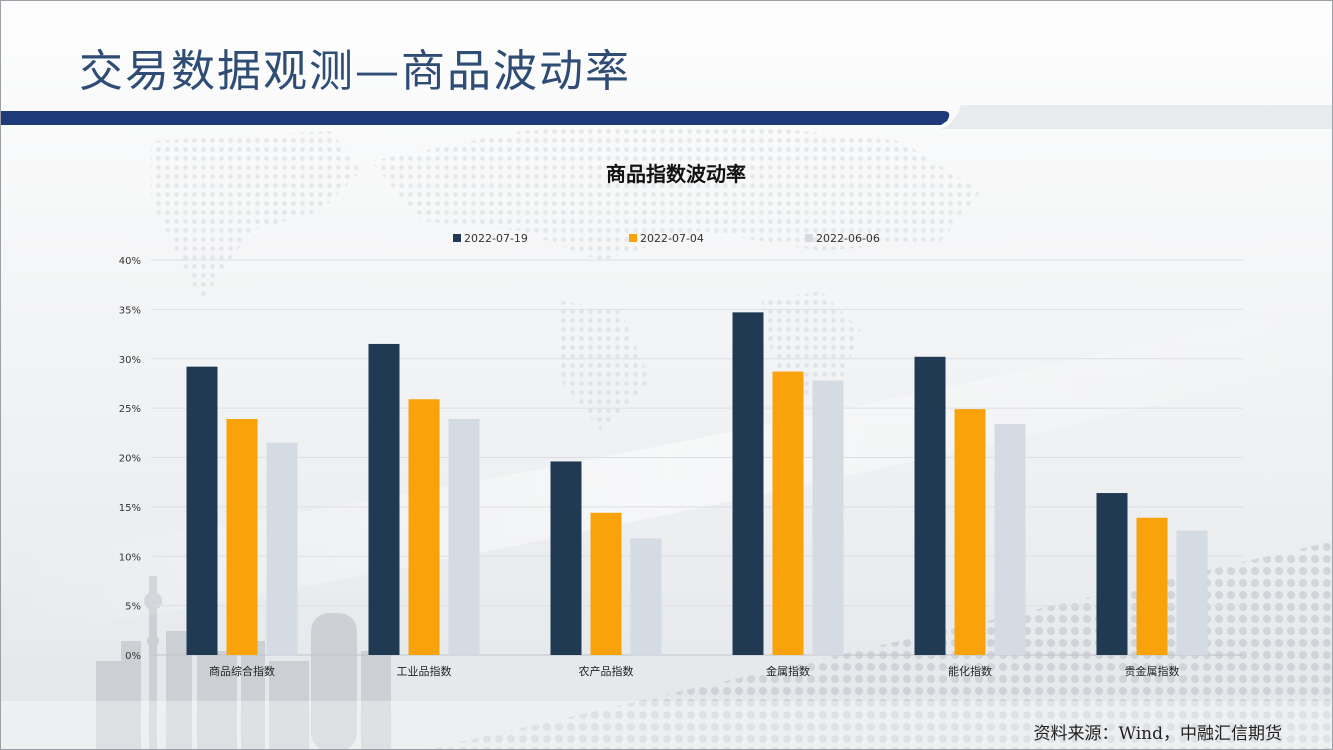 The width and height of the screenshot is (1333, 750). Describe the element at coordinates (606, 583) in the screenshot. I see `bar-2022-07-04-农产品指数` at that location.